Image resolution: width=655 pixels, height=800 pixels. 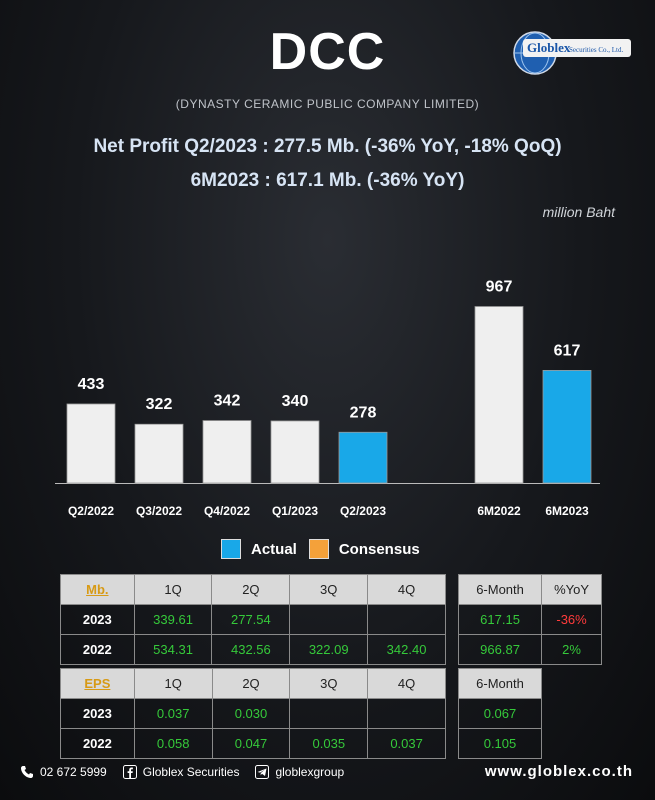 What do you see at coordinates (558, 771) in the screenshot?
I see `website-link: www.globlex.co.th` at bounding box center [558, 771].